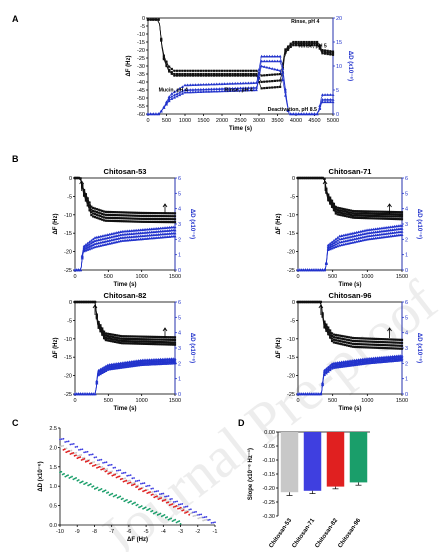  What do you see at coordinates (341, 208) in the screenshot?
I see `B2-frequency-0-point` at bounding box center [341, 208].